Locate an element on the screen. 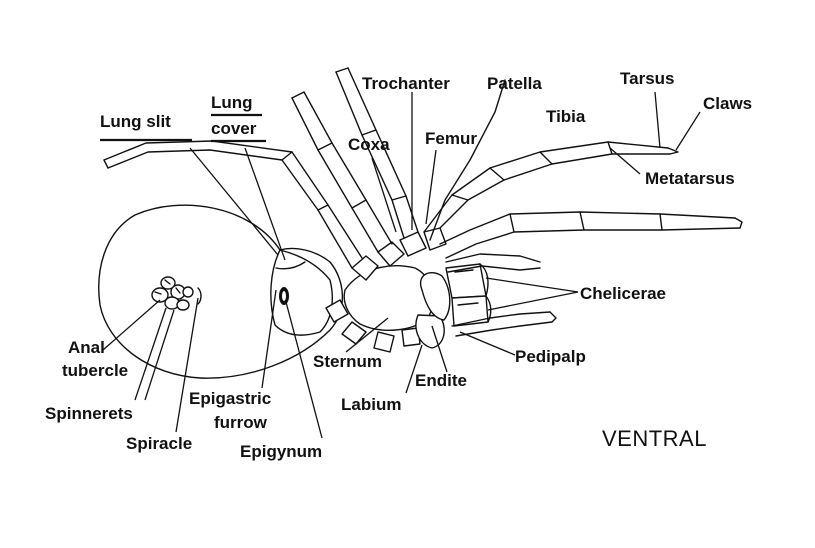 Image resolution: width=815 pixels, height=548 pixels. label-epigastric-furrow-line1: Epigastric is located at coordinates (230, 398).